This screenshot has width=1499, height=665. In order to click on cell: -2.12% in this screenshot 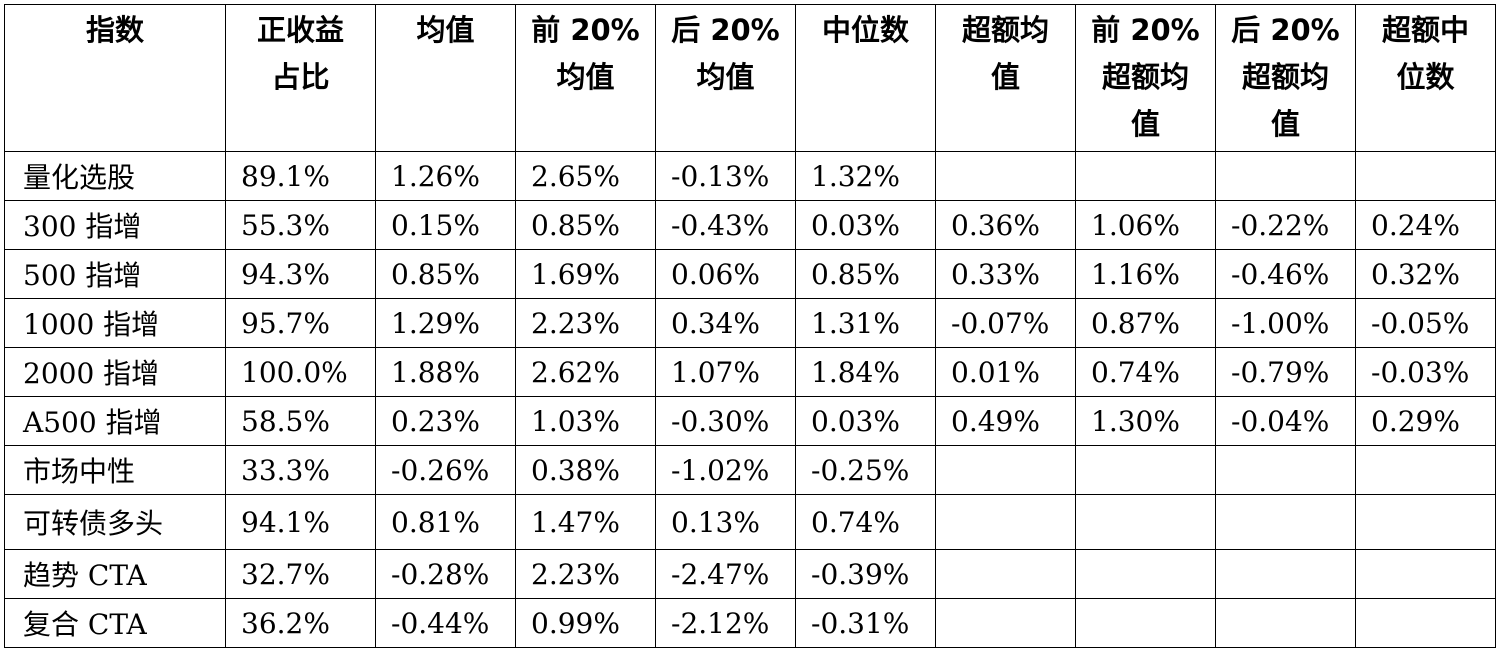, I will do `click(725, 623)`.